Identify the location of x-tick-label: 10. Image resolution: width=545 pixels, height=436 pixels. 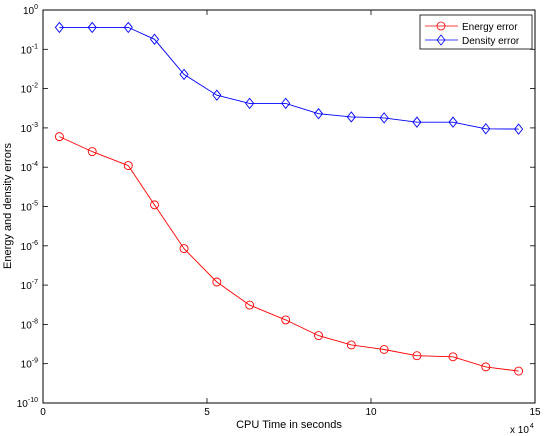
(371, 412).